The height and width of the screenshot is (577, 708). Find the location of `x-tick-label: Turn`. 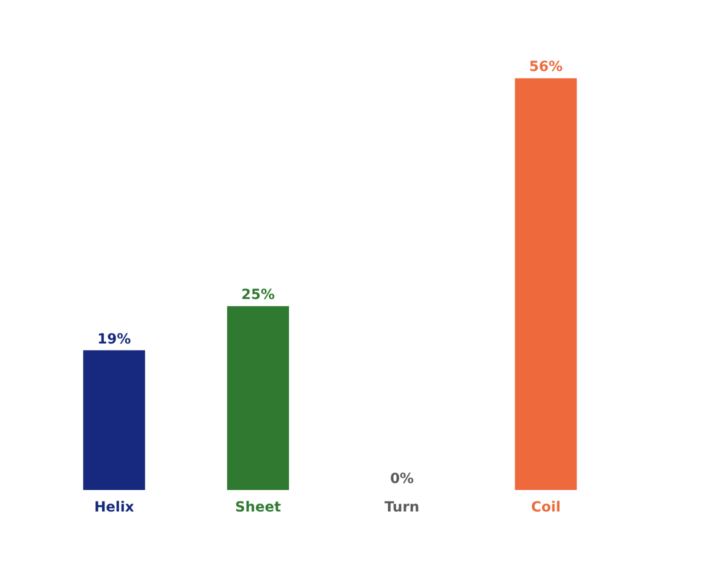

x-tick-label: Turn is located at coordinates (402, 508).